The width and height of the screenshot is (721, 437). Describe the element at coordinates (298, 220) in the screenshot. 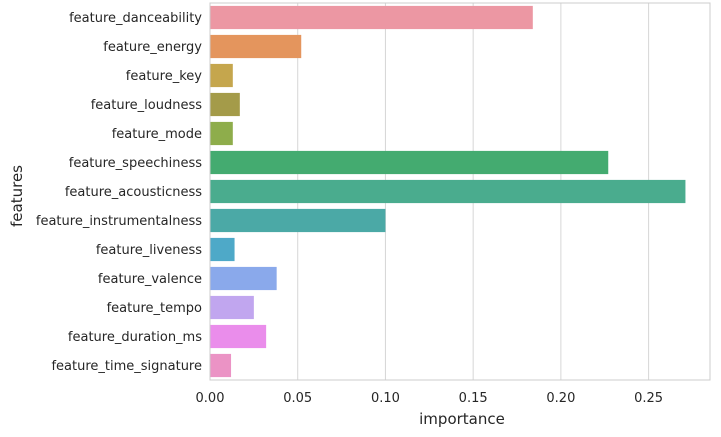

I see `bar-feature-instrumentalness` at that location.